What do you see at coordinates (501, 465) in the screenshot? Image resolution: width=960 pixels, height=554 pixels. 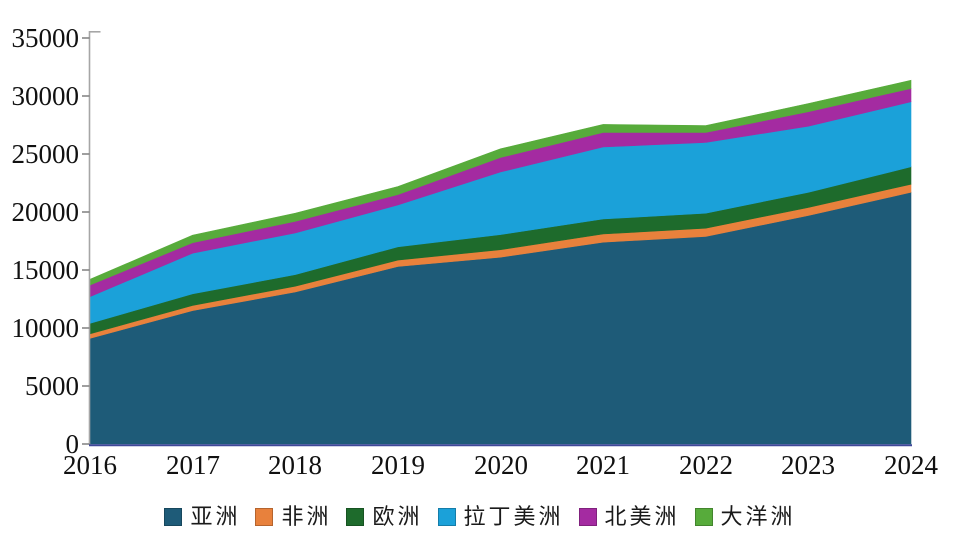 I see `x-axis-tick-label: 2020` at bounding box center [501, 465].